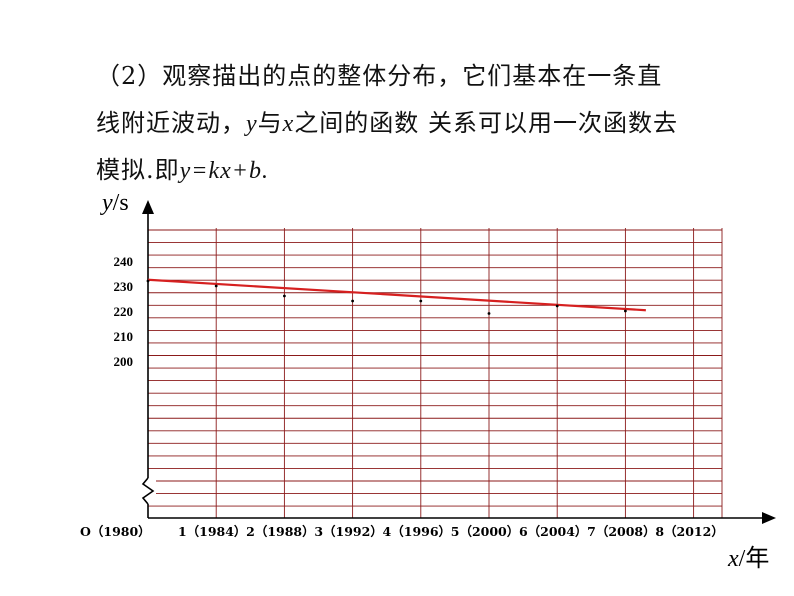  What do you see at coordinates (252, 124) in the screenshot?
I see `variable-y: y` at bounding box center [252, 124].